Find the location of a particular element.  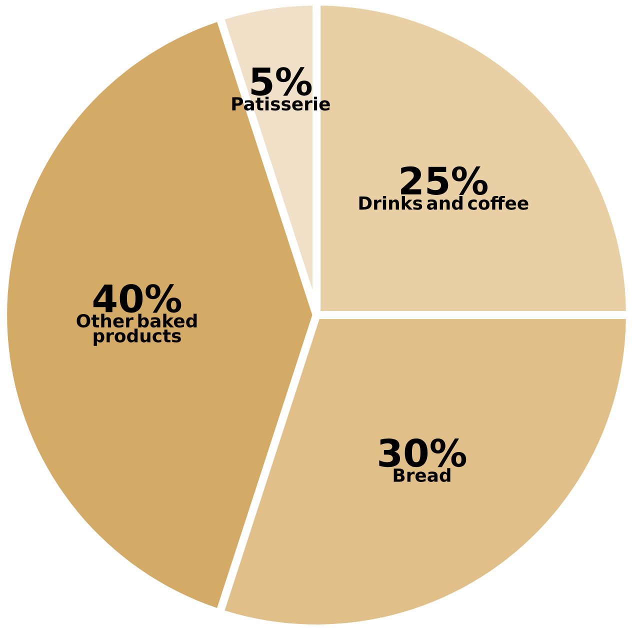

data-label: 40% is located at coordinates (137, 298).